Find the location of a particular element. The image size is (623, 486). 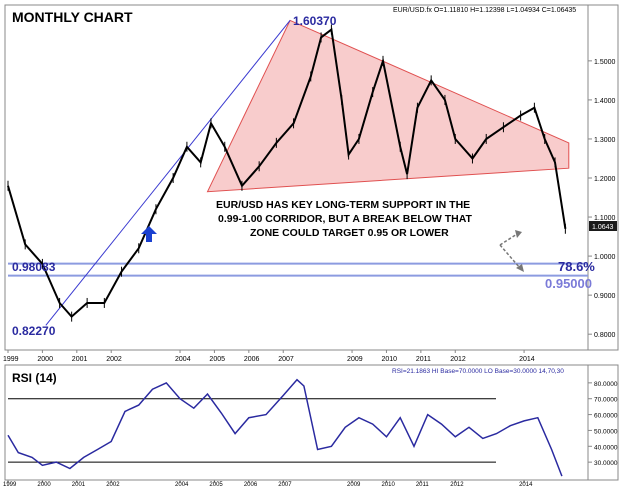

rsi-time-tick-label-1: 2000 is located at coordinates (44, 484).